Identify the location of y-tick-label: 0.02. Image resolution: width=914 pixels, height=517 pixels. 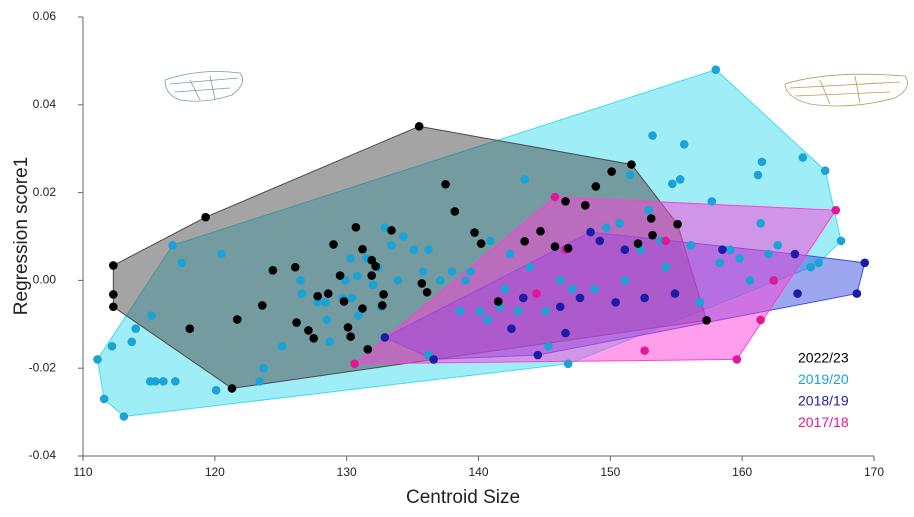
(45, 192).